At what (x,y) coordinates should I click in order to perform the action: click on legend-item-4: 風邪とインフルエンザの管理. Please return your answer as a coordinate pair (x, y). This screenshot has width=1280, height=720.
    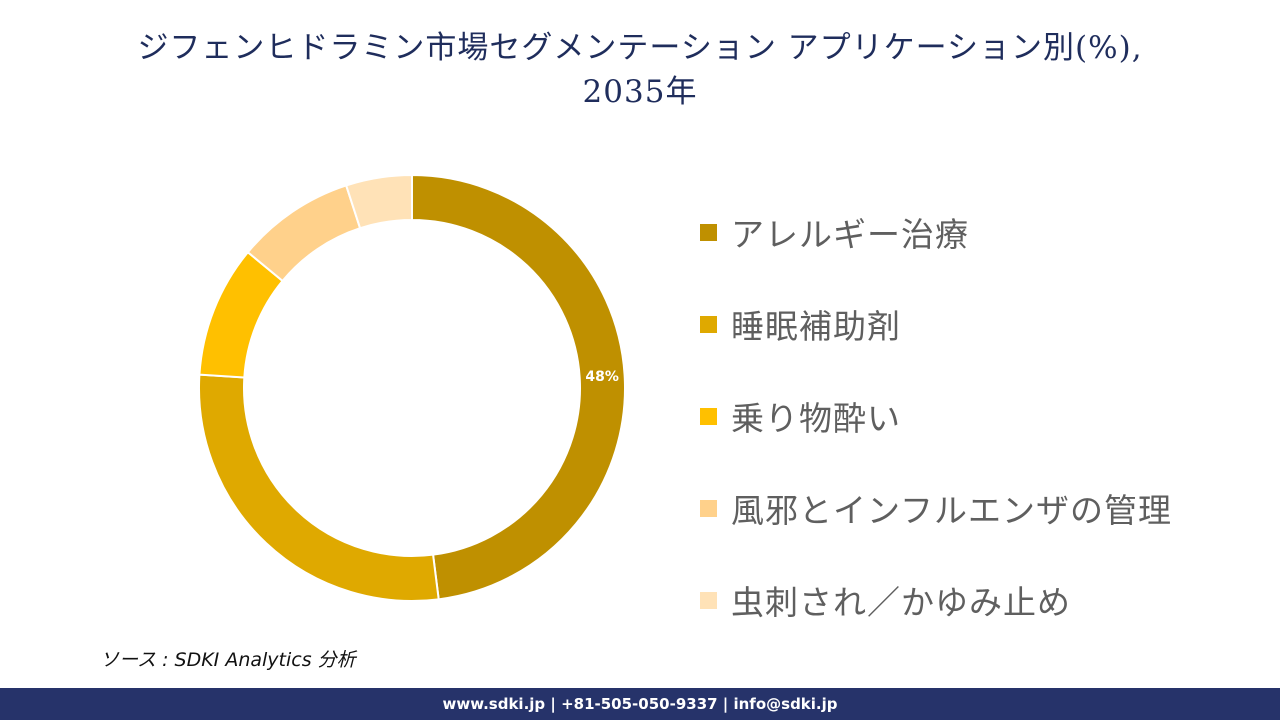
    Looking at the image, I should click on (936, 508).